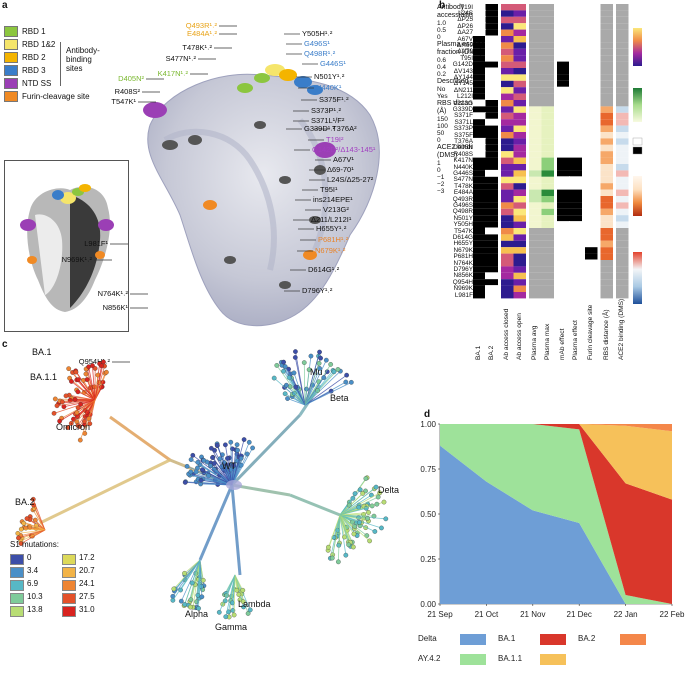 The image size is (685, 675). Describe the element at coordinates (463, 231) in the screenshot. I see `heatmap-row-label: T547K` at that location.